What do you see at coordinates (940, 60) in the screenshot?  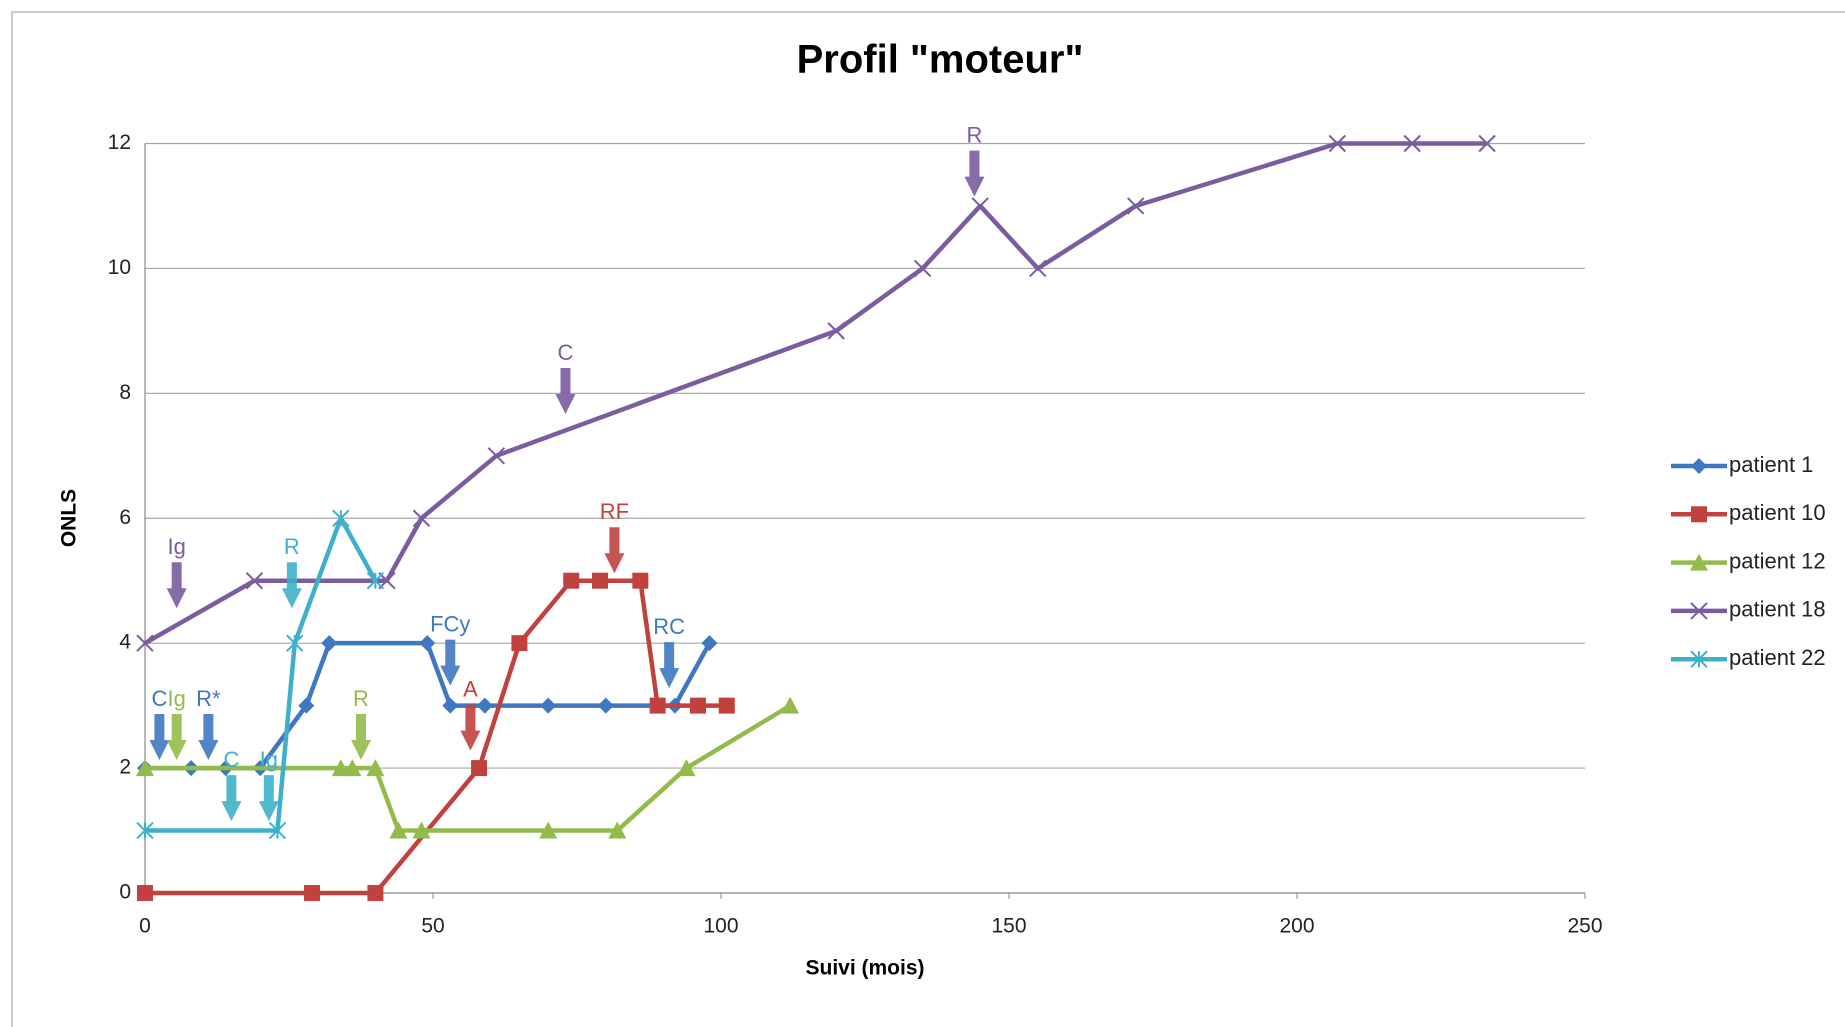 I see `chart-title: Profil "moteur"` at bounding box center [940, 60].